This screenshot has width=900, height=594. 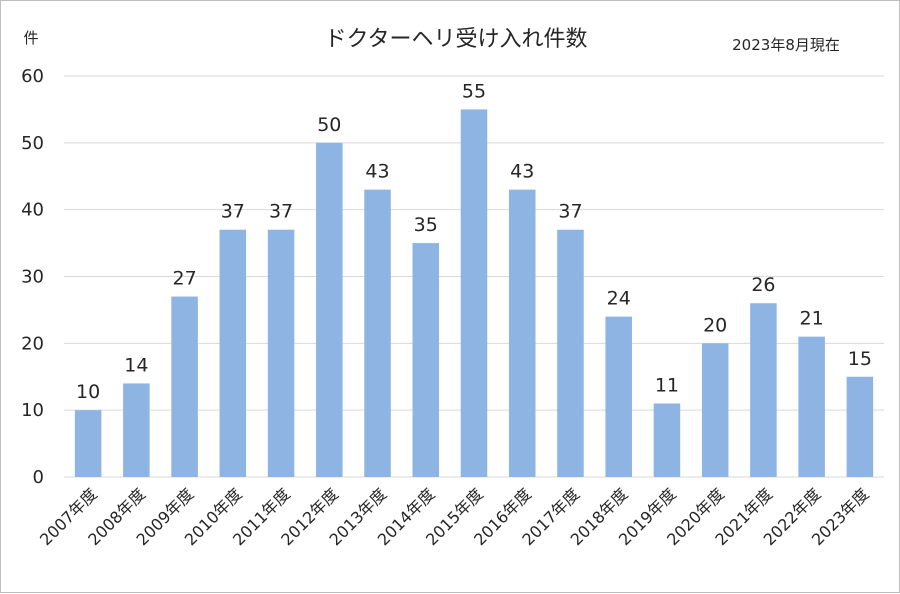 I want to click on data-label: 27, so click(x=184, y=279).